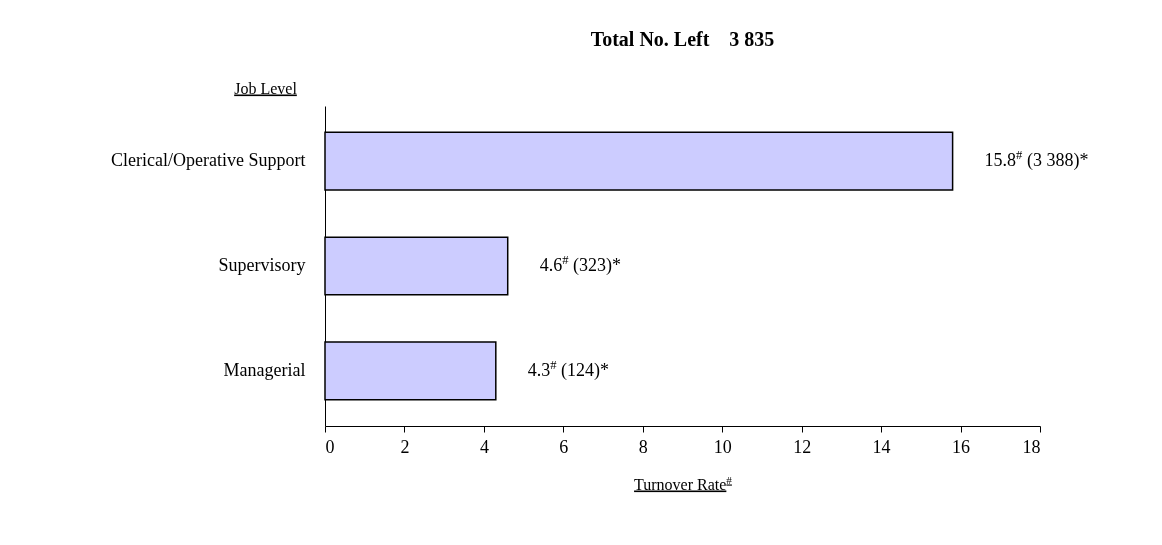 This screenshot has width=1162, height=545. I want to click on x-tick-label: 12, so click(802, 446).